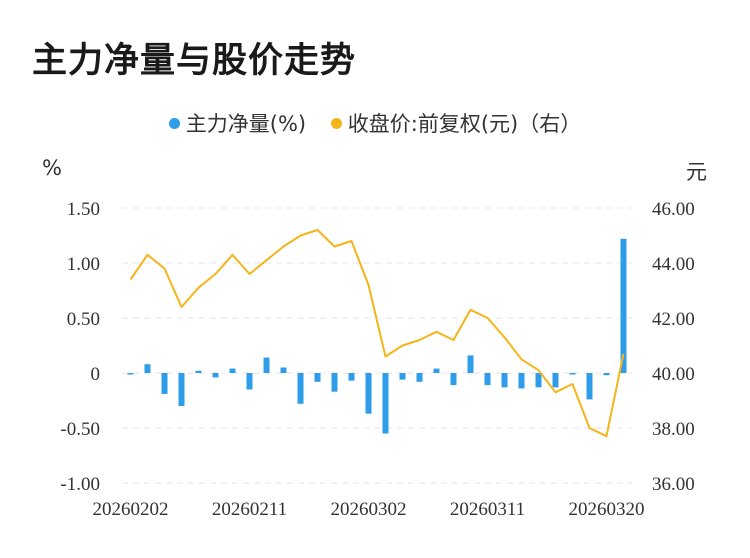  I want to click on y-left-tick-label: 1.50, so click(83, 209).